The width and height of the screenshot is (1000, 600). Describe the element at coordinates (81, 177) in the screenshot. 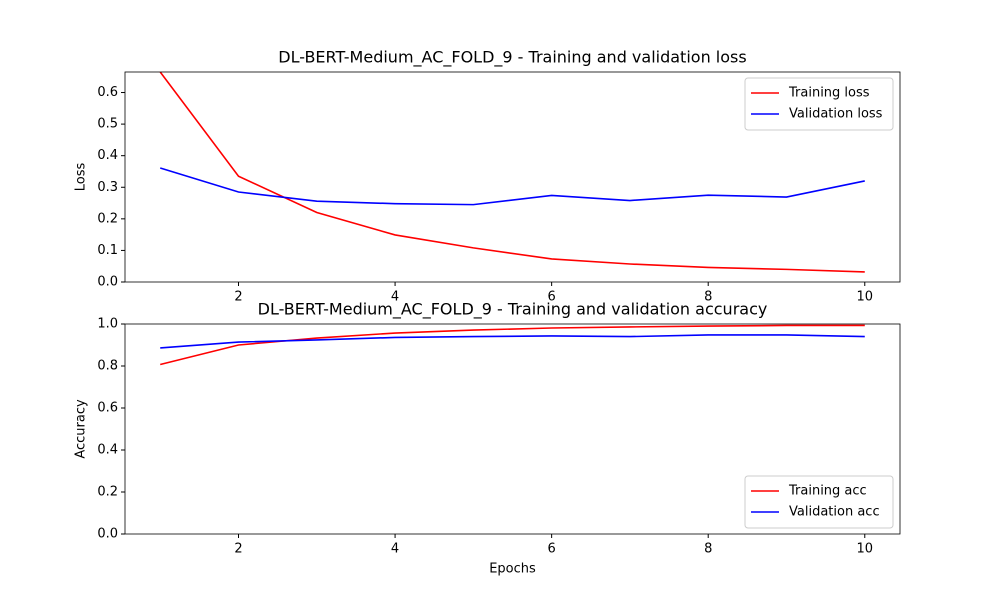

I see `y-axis-label: Loss` at that location.